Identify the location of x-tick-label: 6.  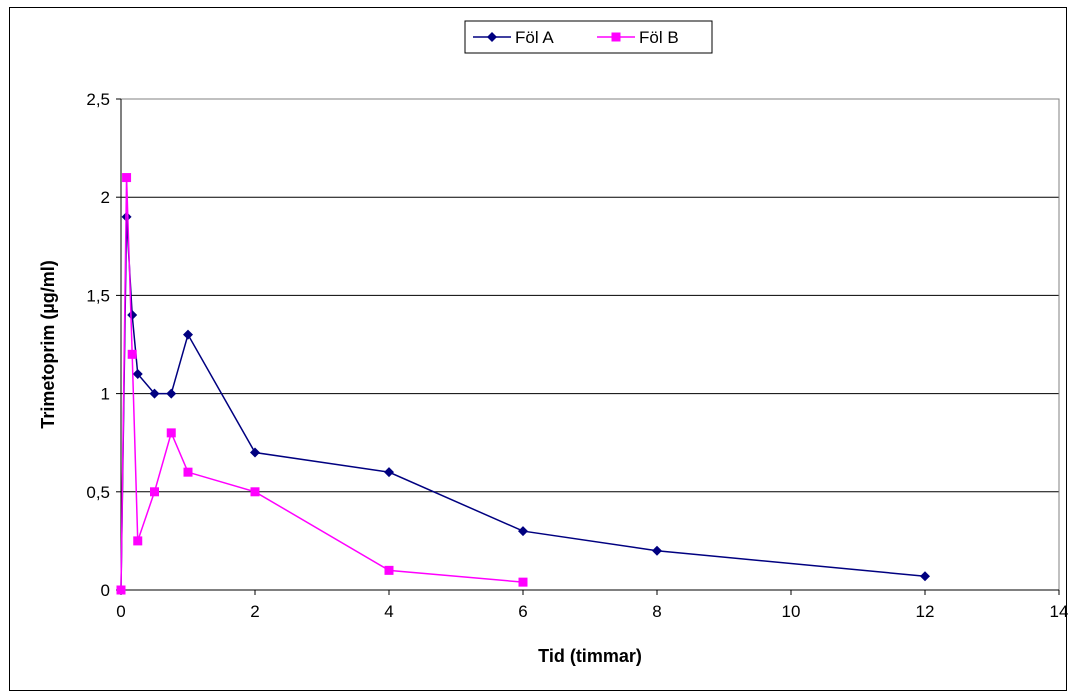
(522, 611).